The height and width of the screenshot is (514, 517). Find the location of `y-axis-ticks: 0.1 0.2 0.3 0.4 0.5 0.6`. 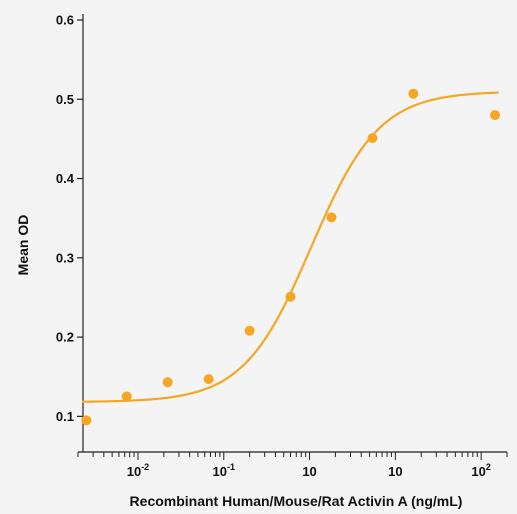

y-axis-ticks: 0.1 0.2 0.3 0.4 0.5 0.6 is located at coordinates (69, 218).